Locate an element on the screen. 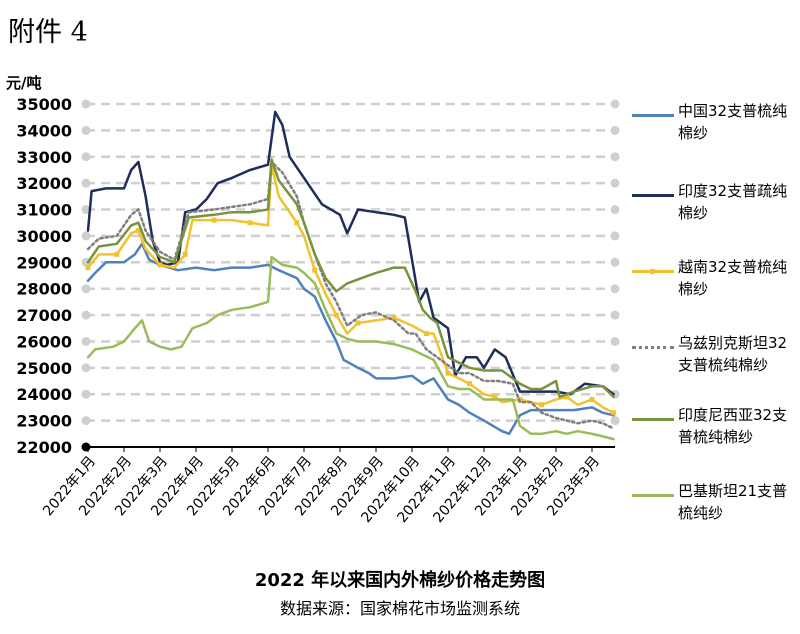 Image resolution: width=800 pixels, height=634 pixels. legend-label: 巴基斯坦21支普梳纯纱 is located at coordinates (733, 502).